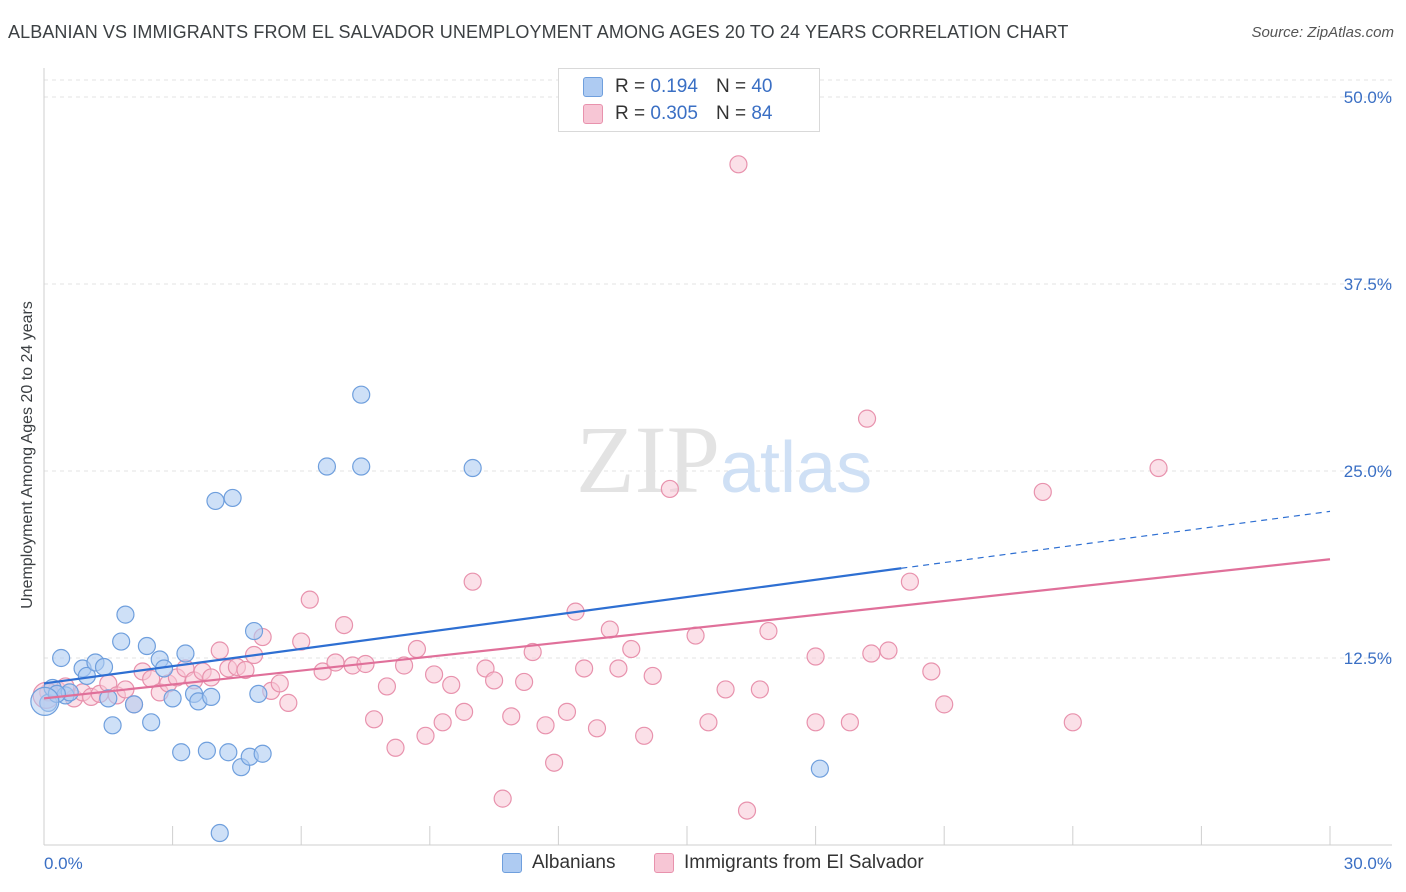 The image size is (1406, 892). I want to click on legend-item-albanians: Albanians, so click(558, 863).